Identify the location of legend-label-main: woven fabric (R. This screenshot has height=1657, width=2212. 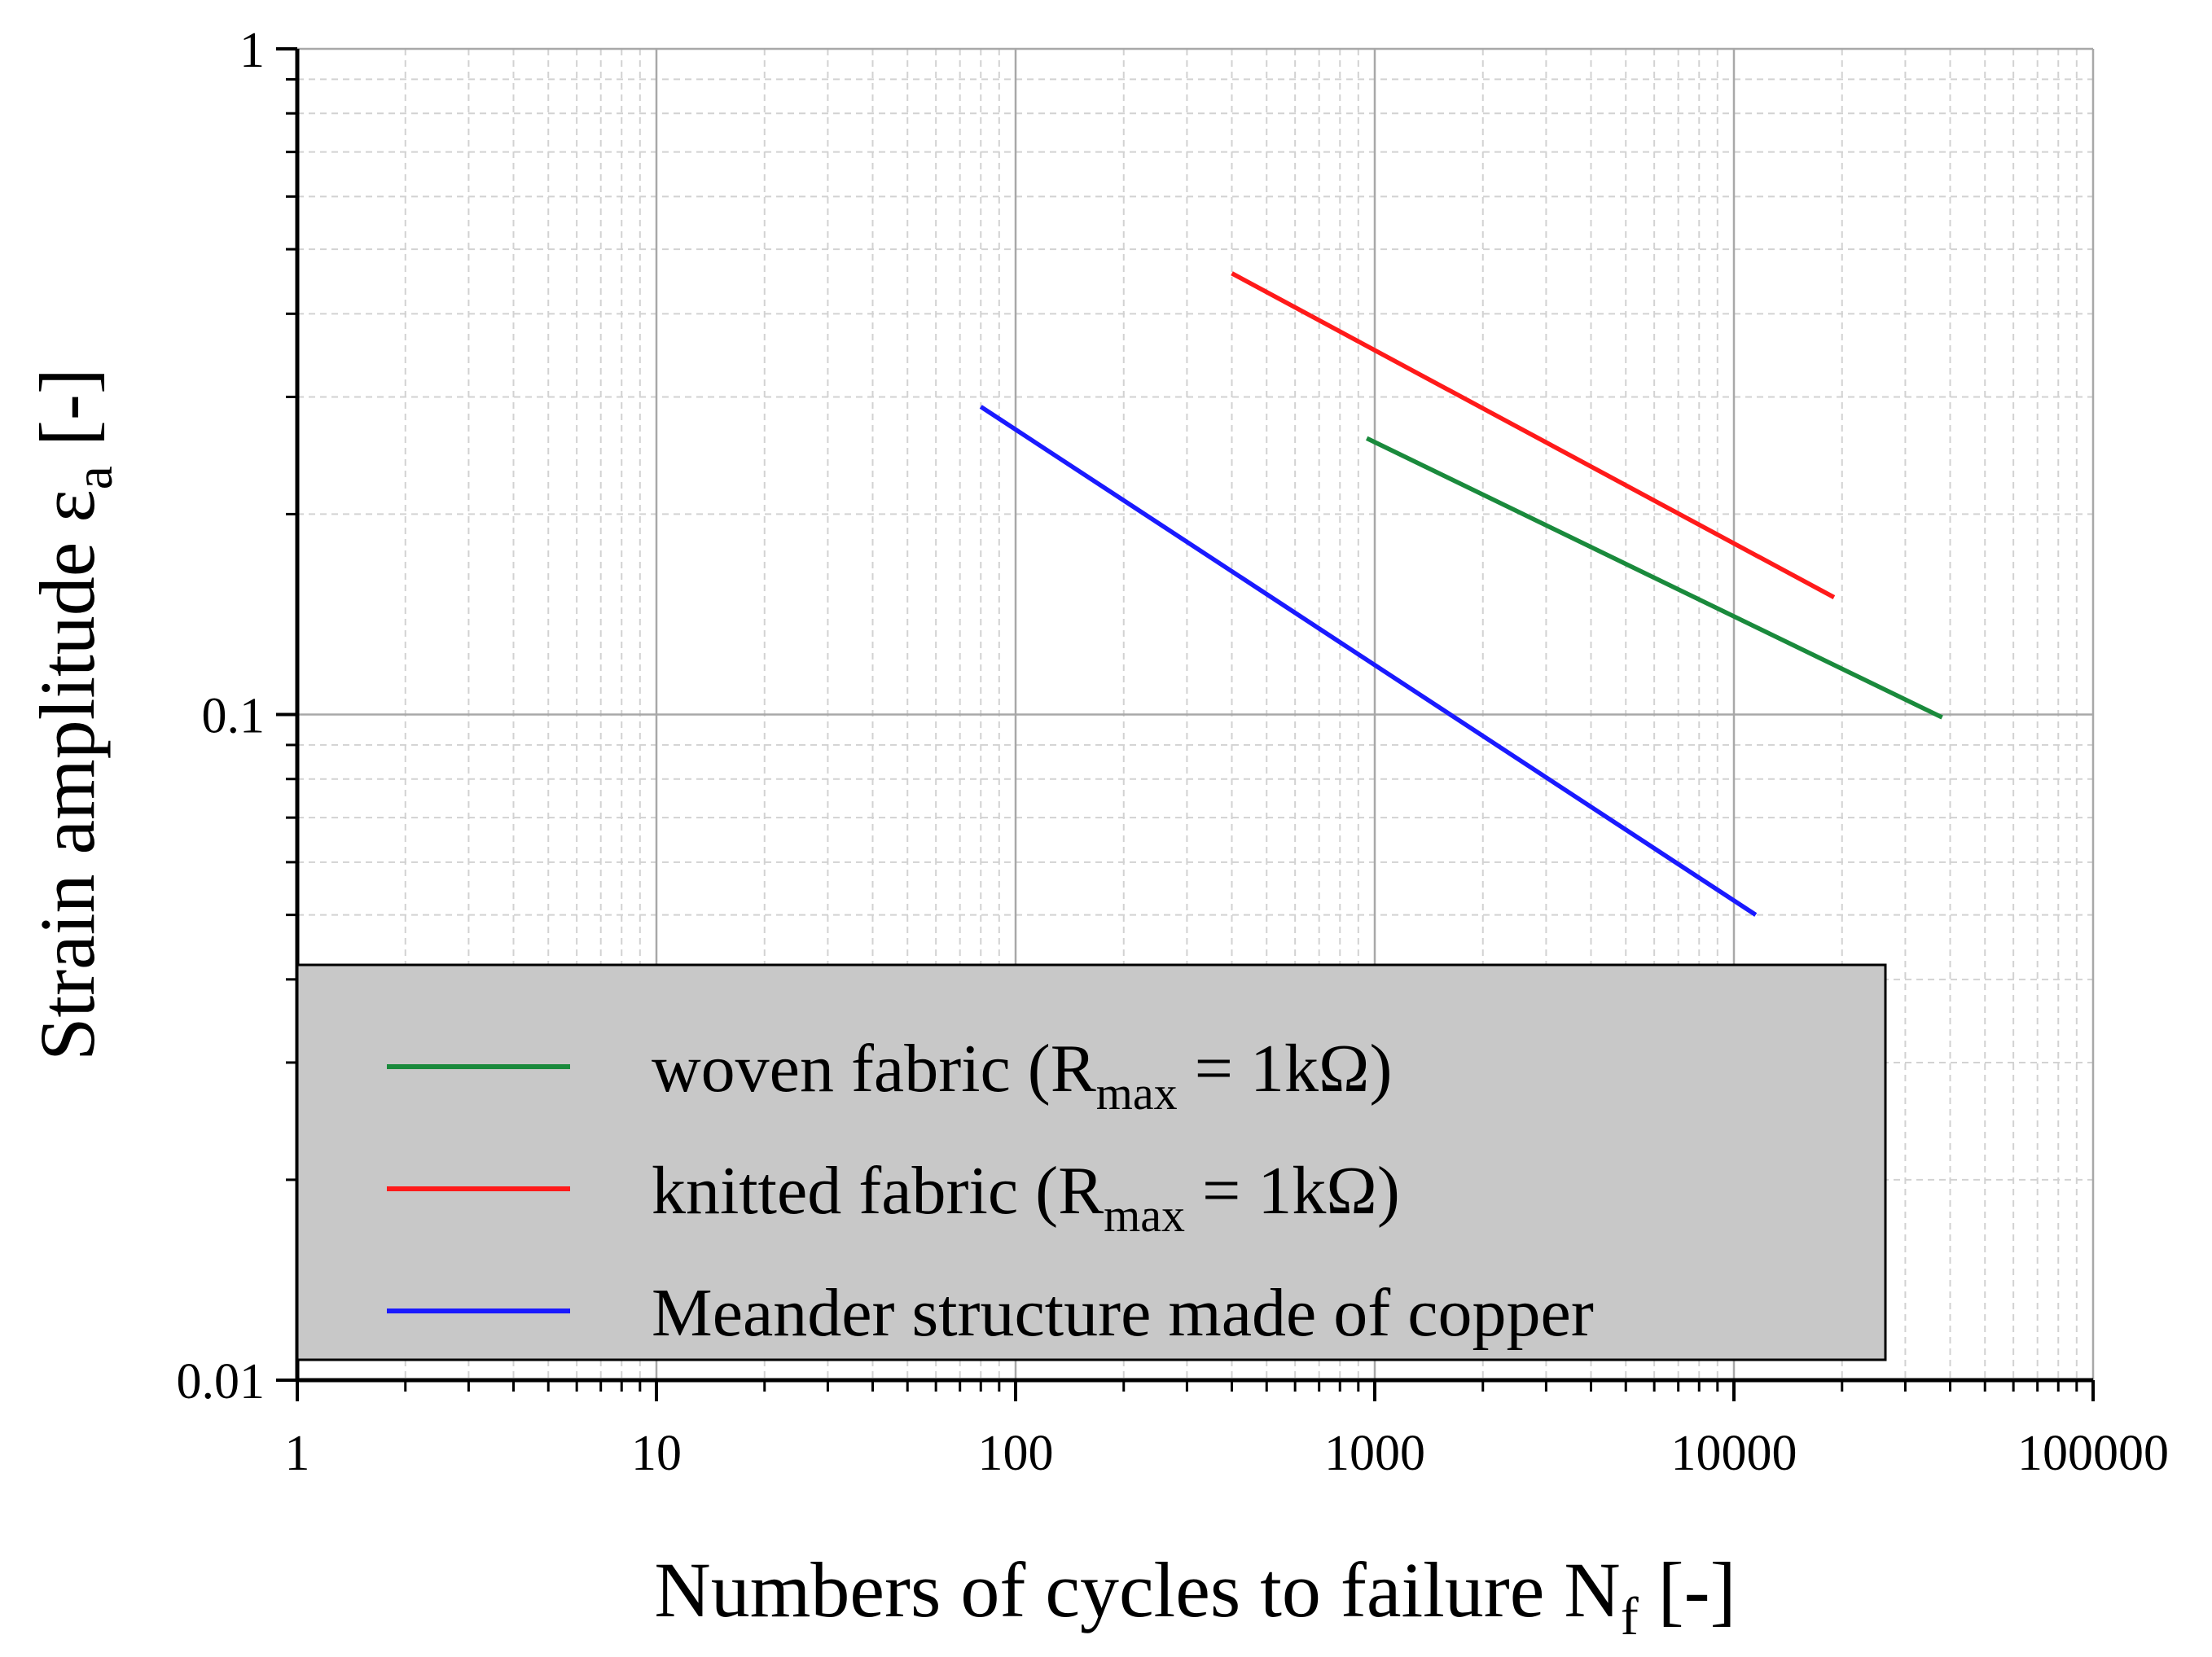
(874, 1069).